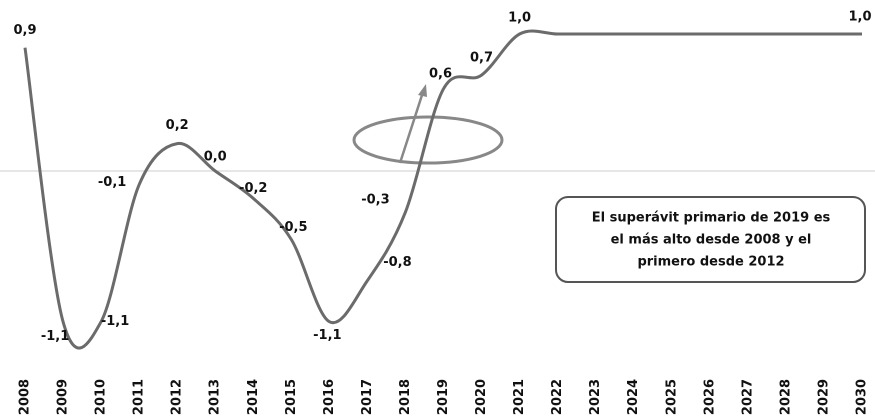 The image size is (875, 417). Describe the element at coordinates (862, 397) in the screenshot. I see `x-tick-label: 2030` at that location.